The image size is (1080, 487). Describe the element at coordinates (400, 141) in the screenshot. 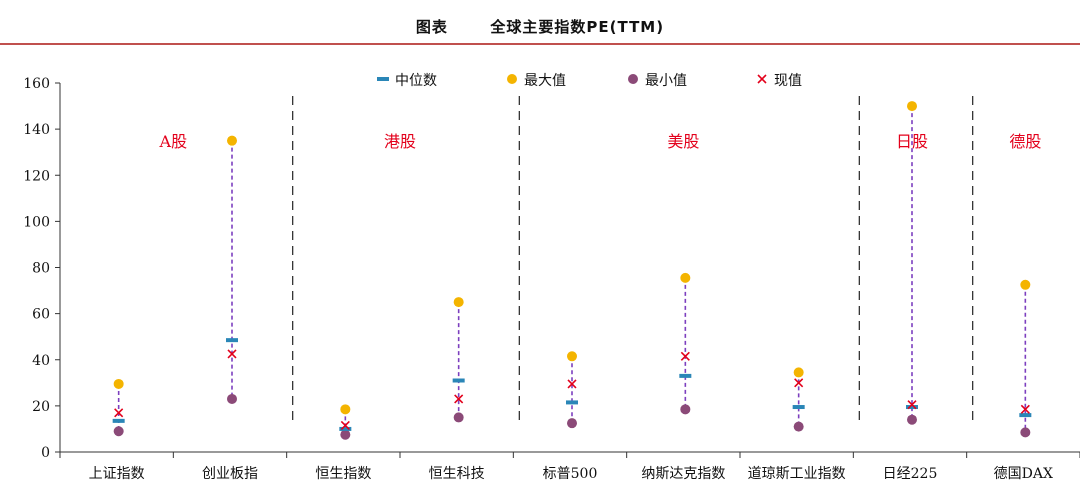

I see `group-label: 港股` at that location.